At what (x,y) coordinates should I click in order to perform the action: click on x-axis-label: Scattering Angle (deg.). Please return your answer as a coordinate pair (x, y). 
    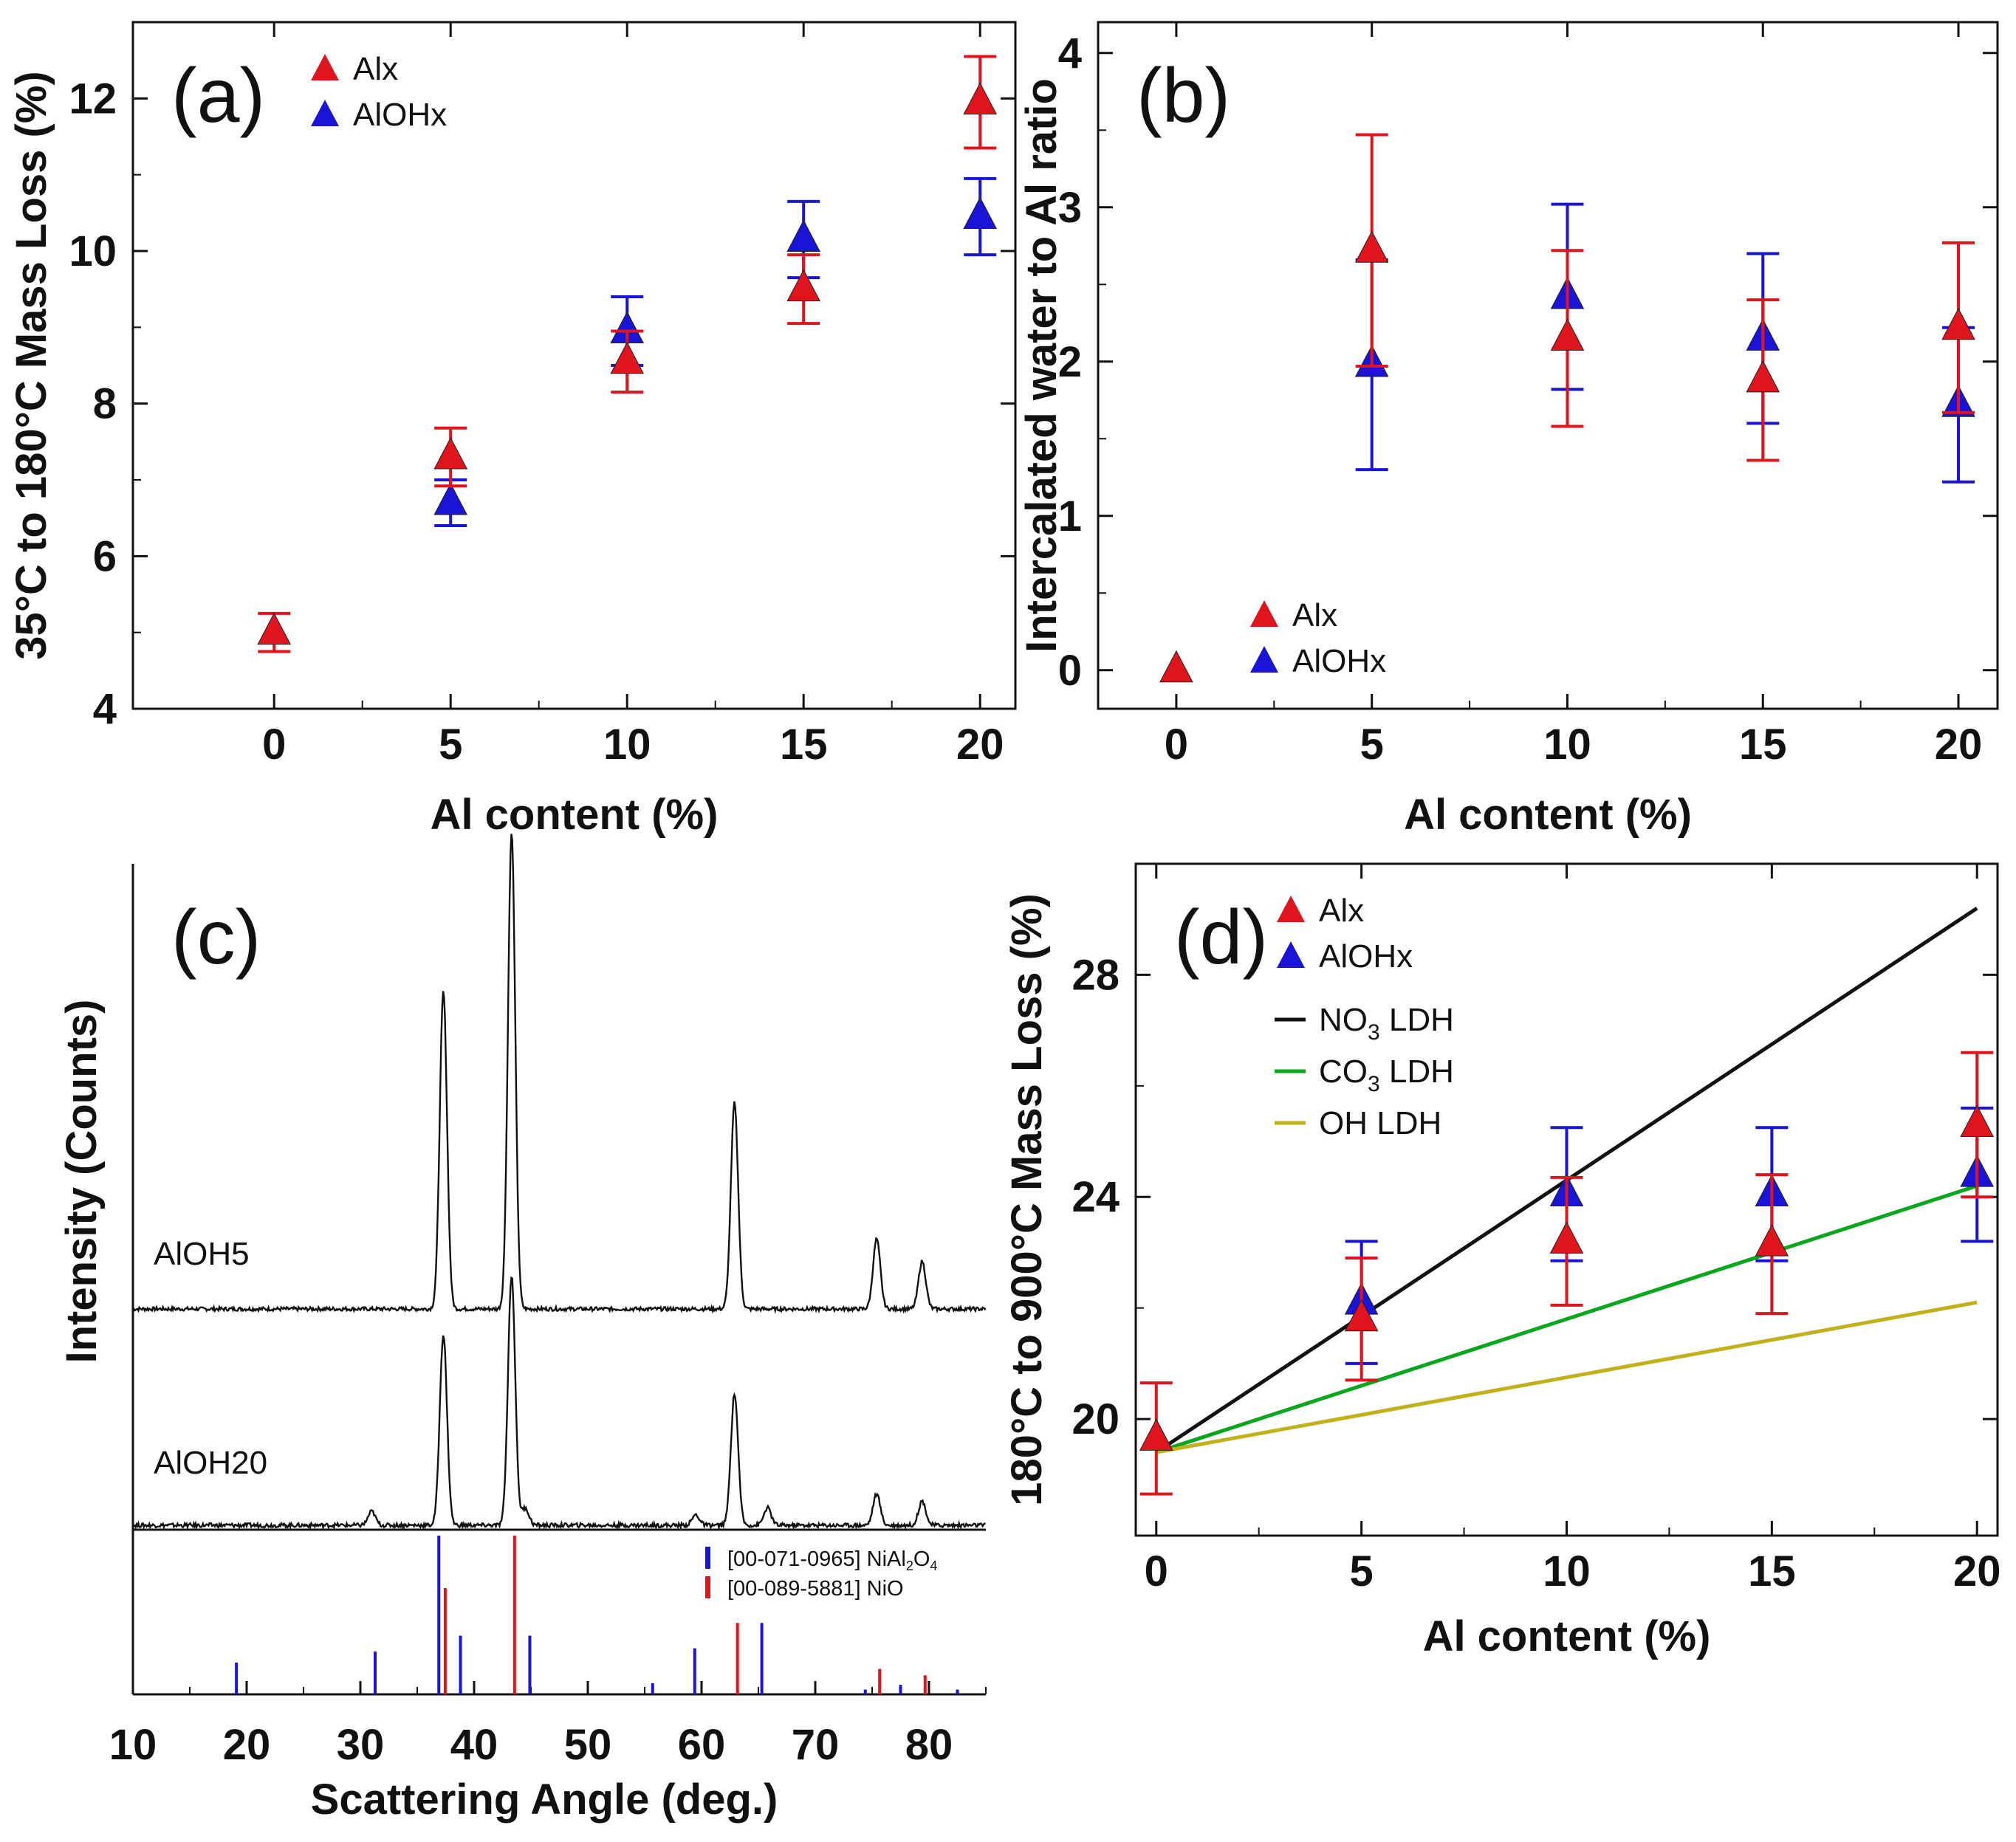
    Looking at the image, I should click on (544, 1800).